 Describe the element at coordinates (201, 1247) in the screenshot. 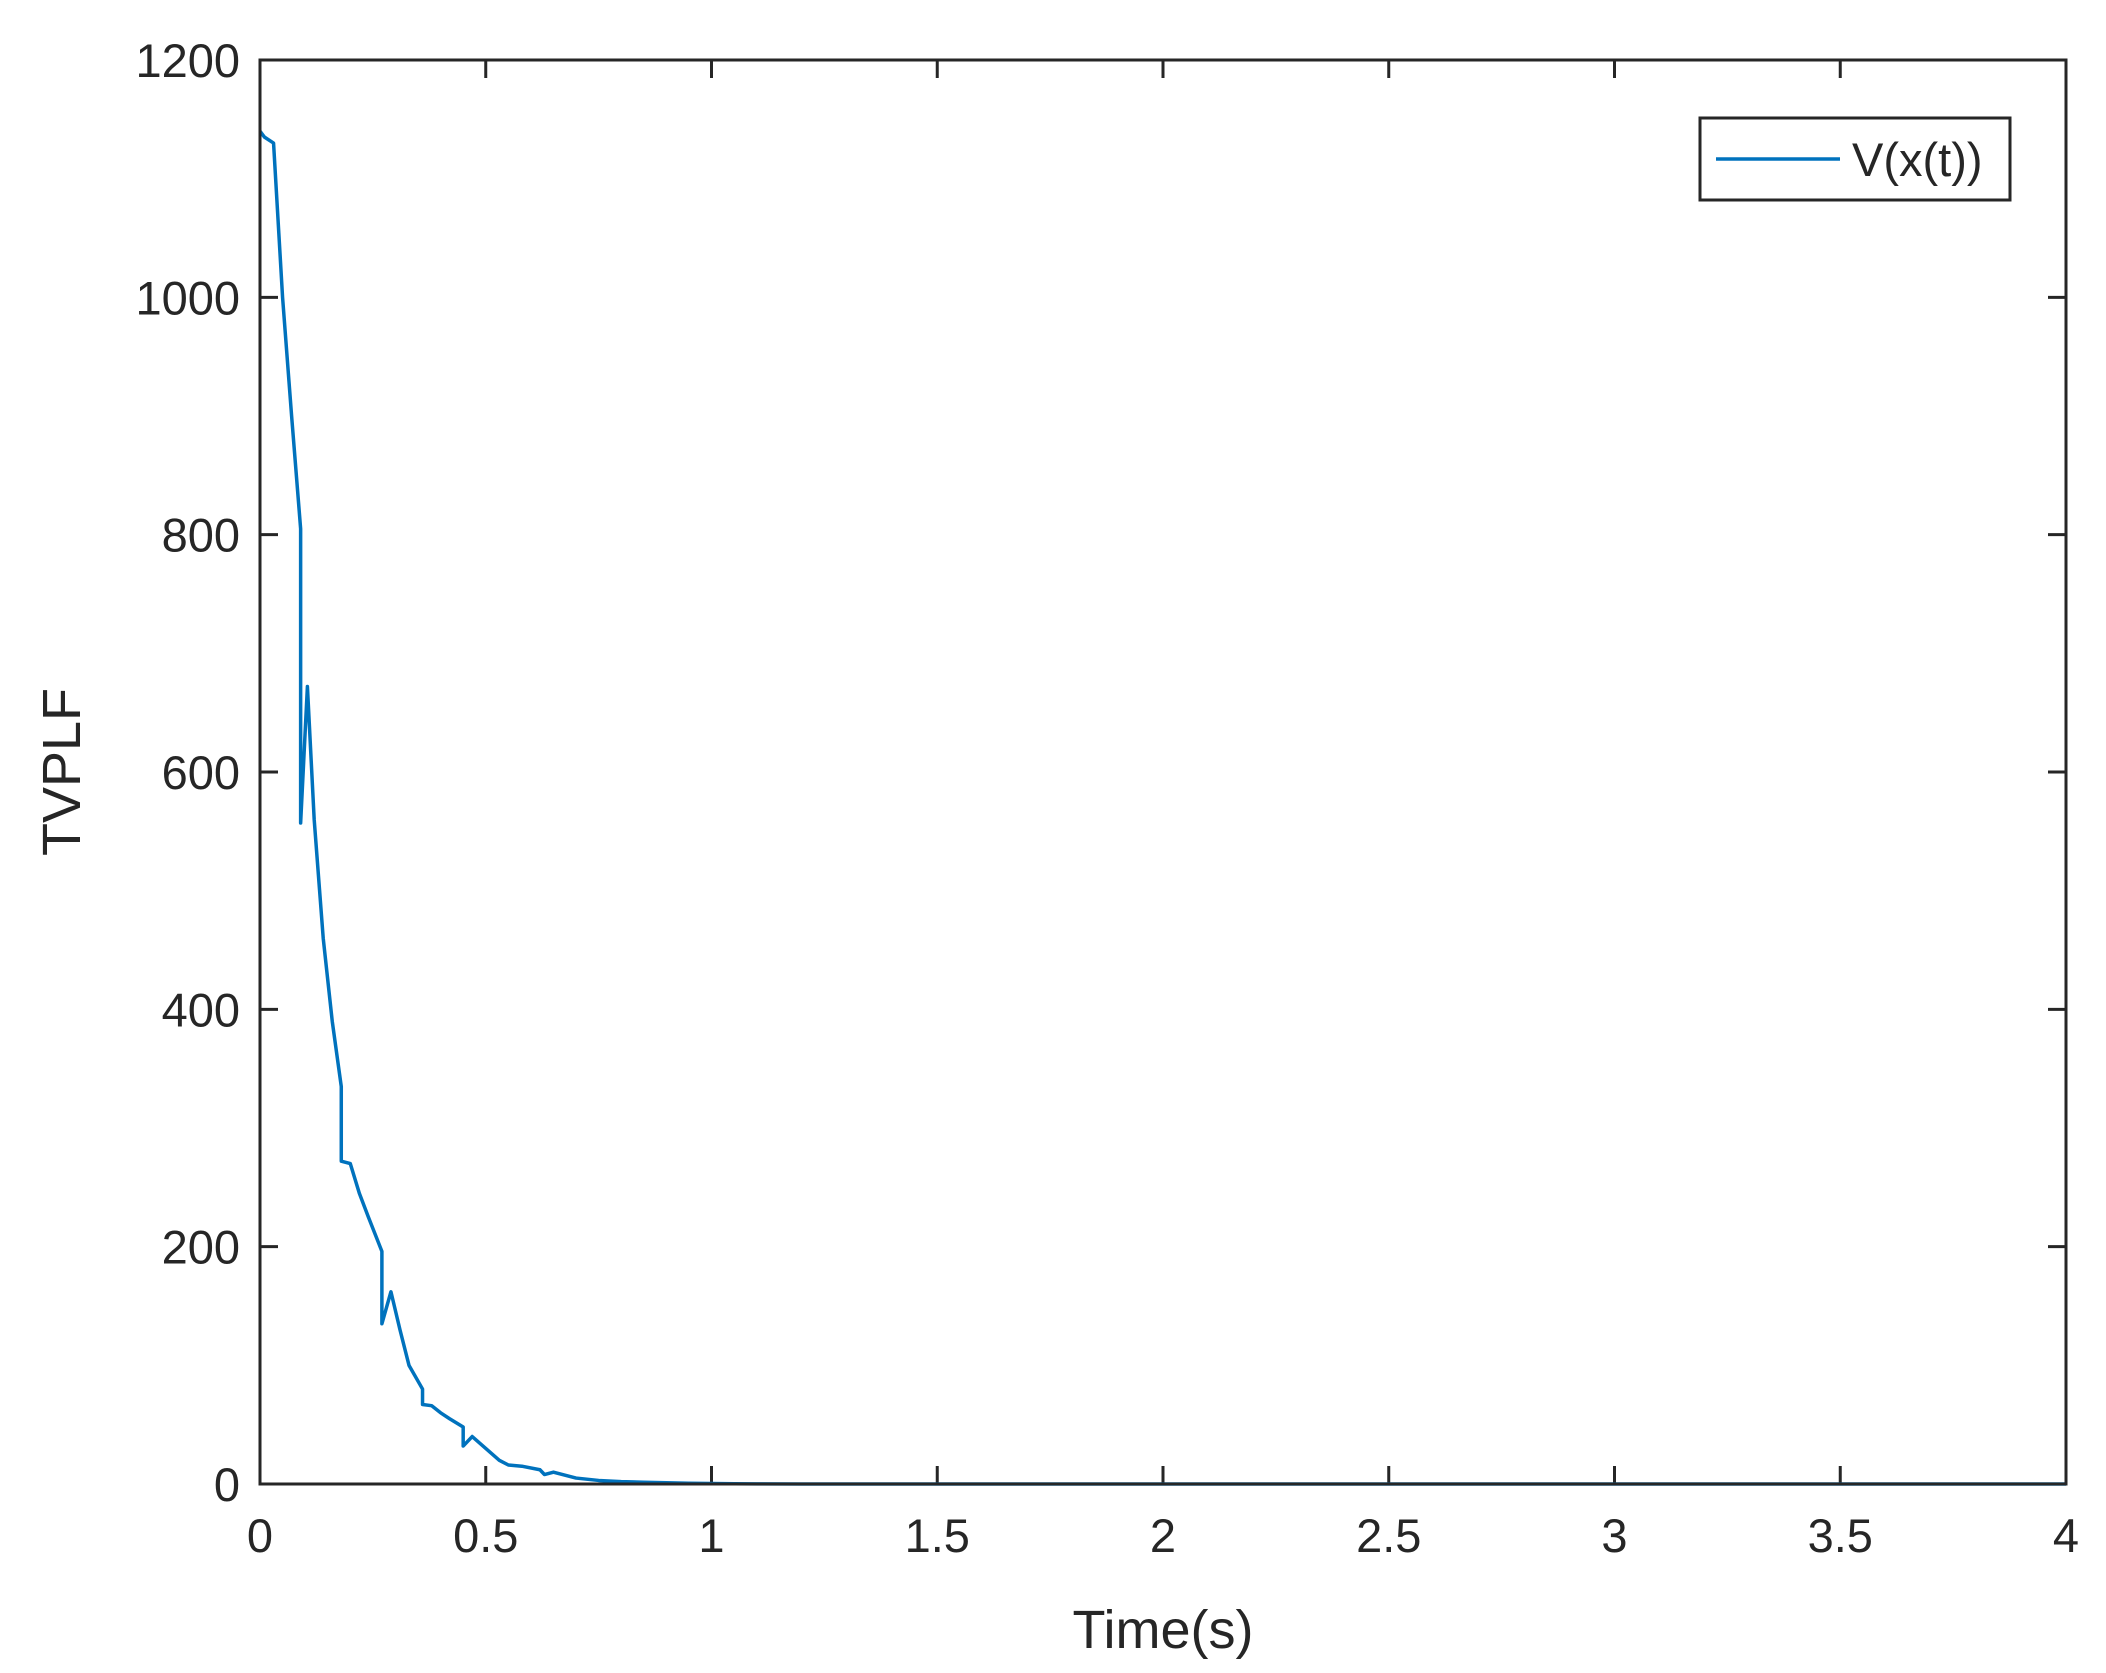

I see `y-tick-label: 200` at that location.